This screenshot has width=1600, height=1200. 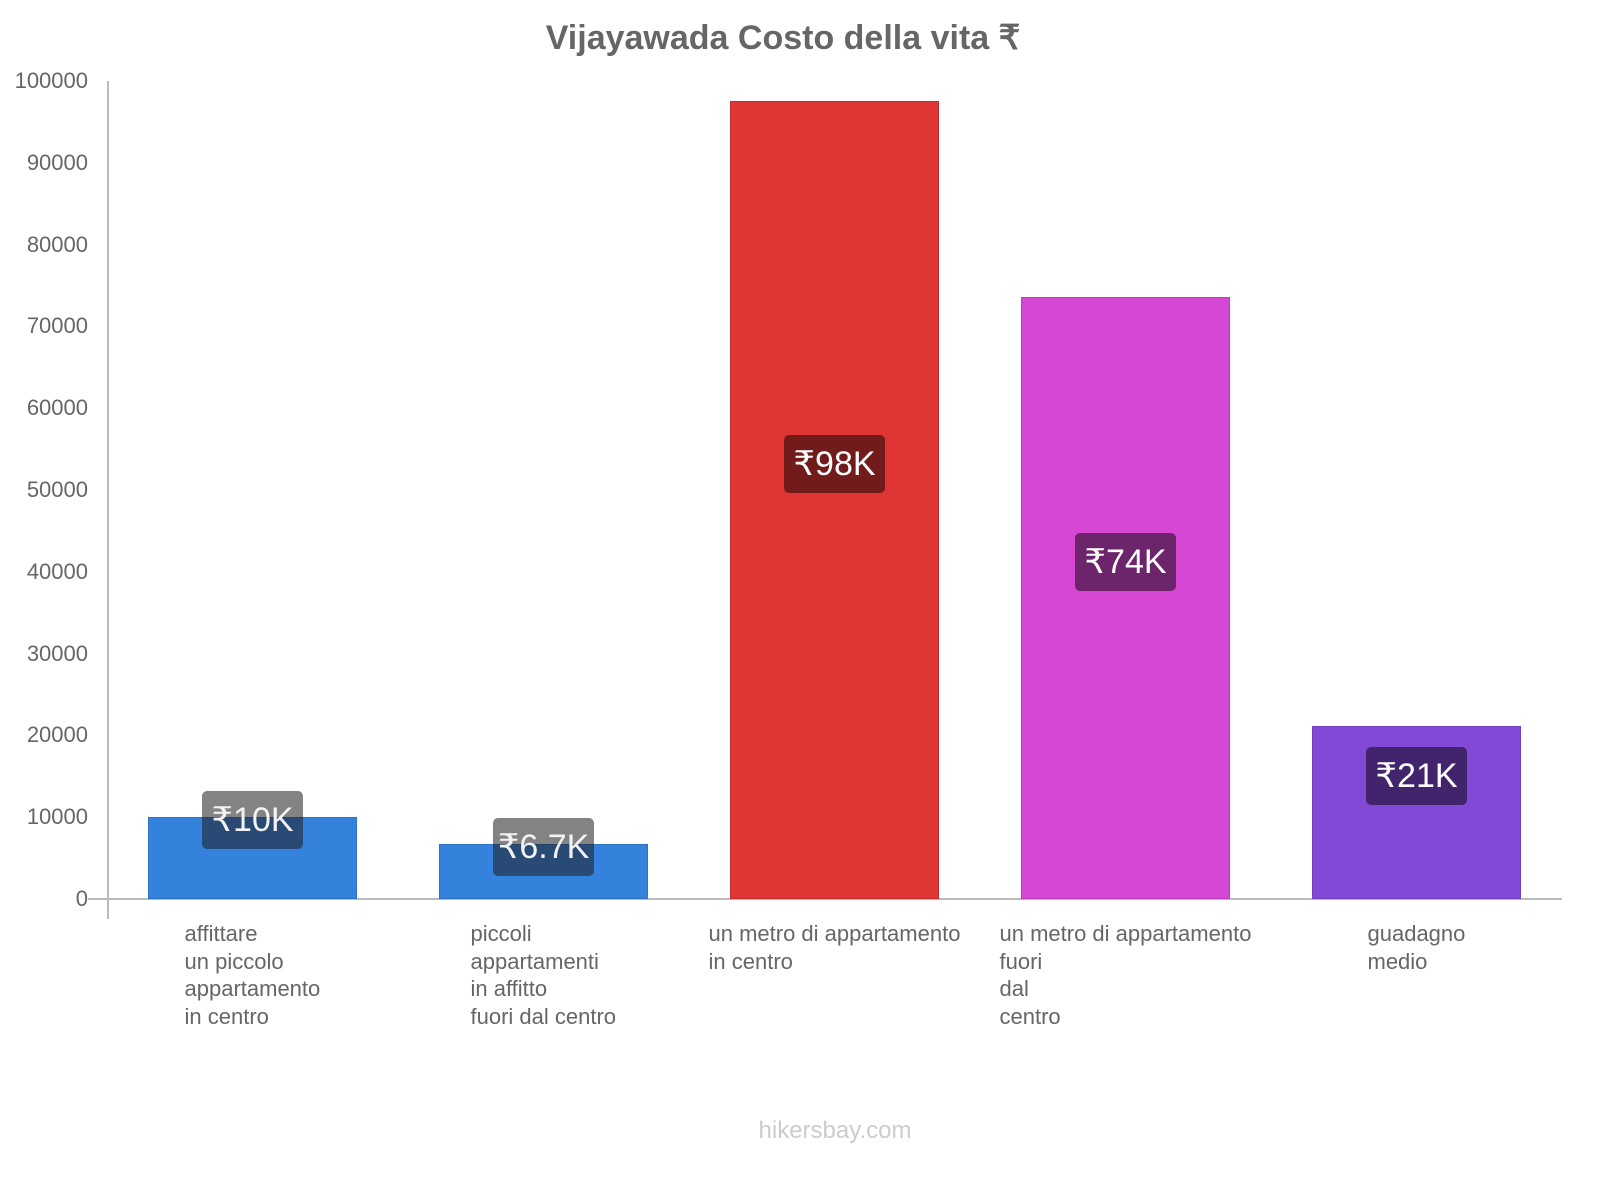 What do you see at coordinates (57, 489) in the screenshot?
I see `y-tick-label: 50000` at bounding box center [57, 489].